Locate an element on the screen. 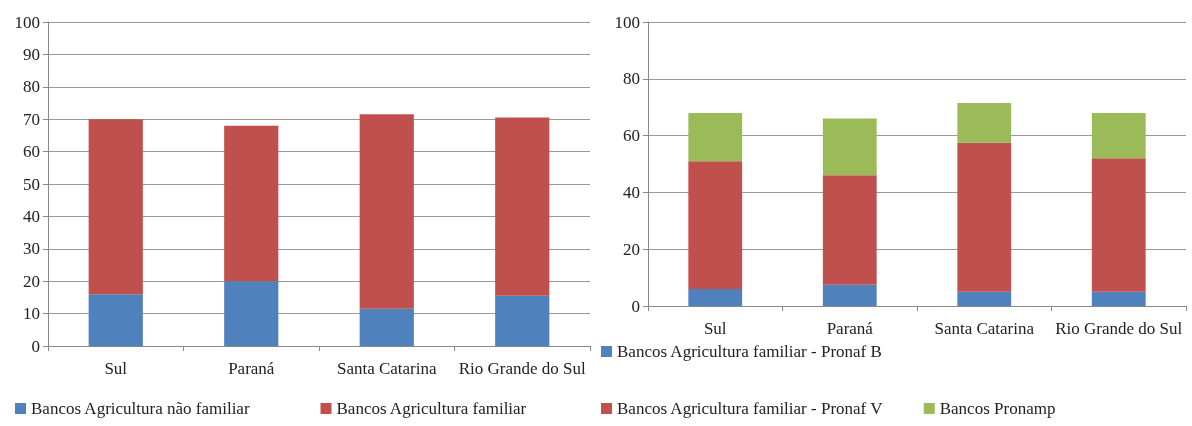 The image size is (1192, 426). legend-label: Bancos Agricultura não familiar is located at coordinates (140, 408).